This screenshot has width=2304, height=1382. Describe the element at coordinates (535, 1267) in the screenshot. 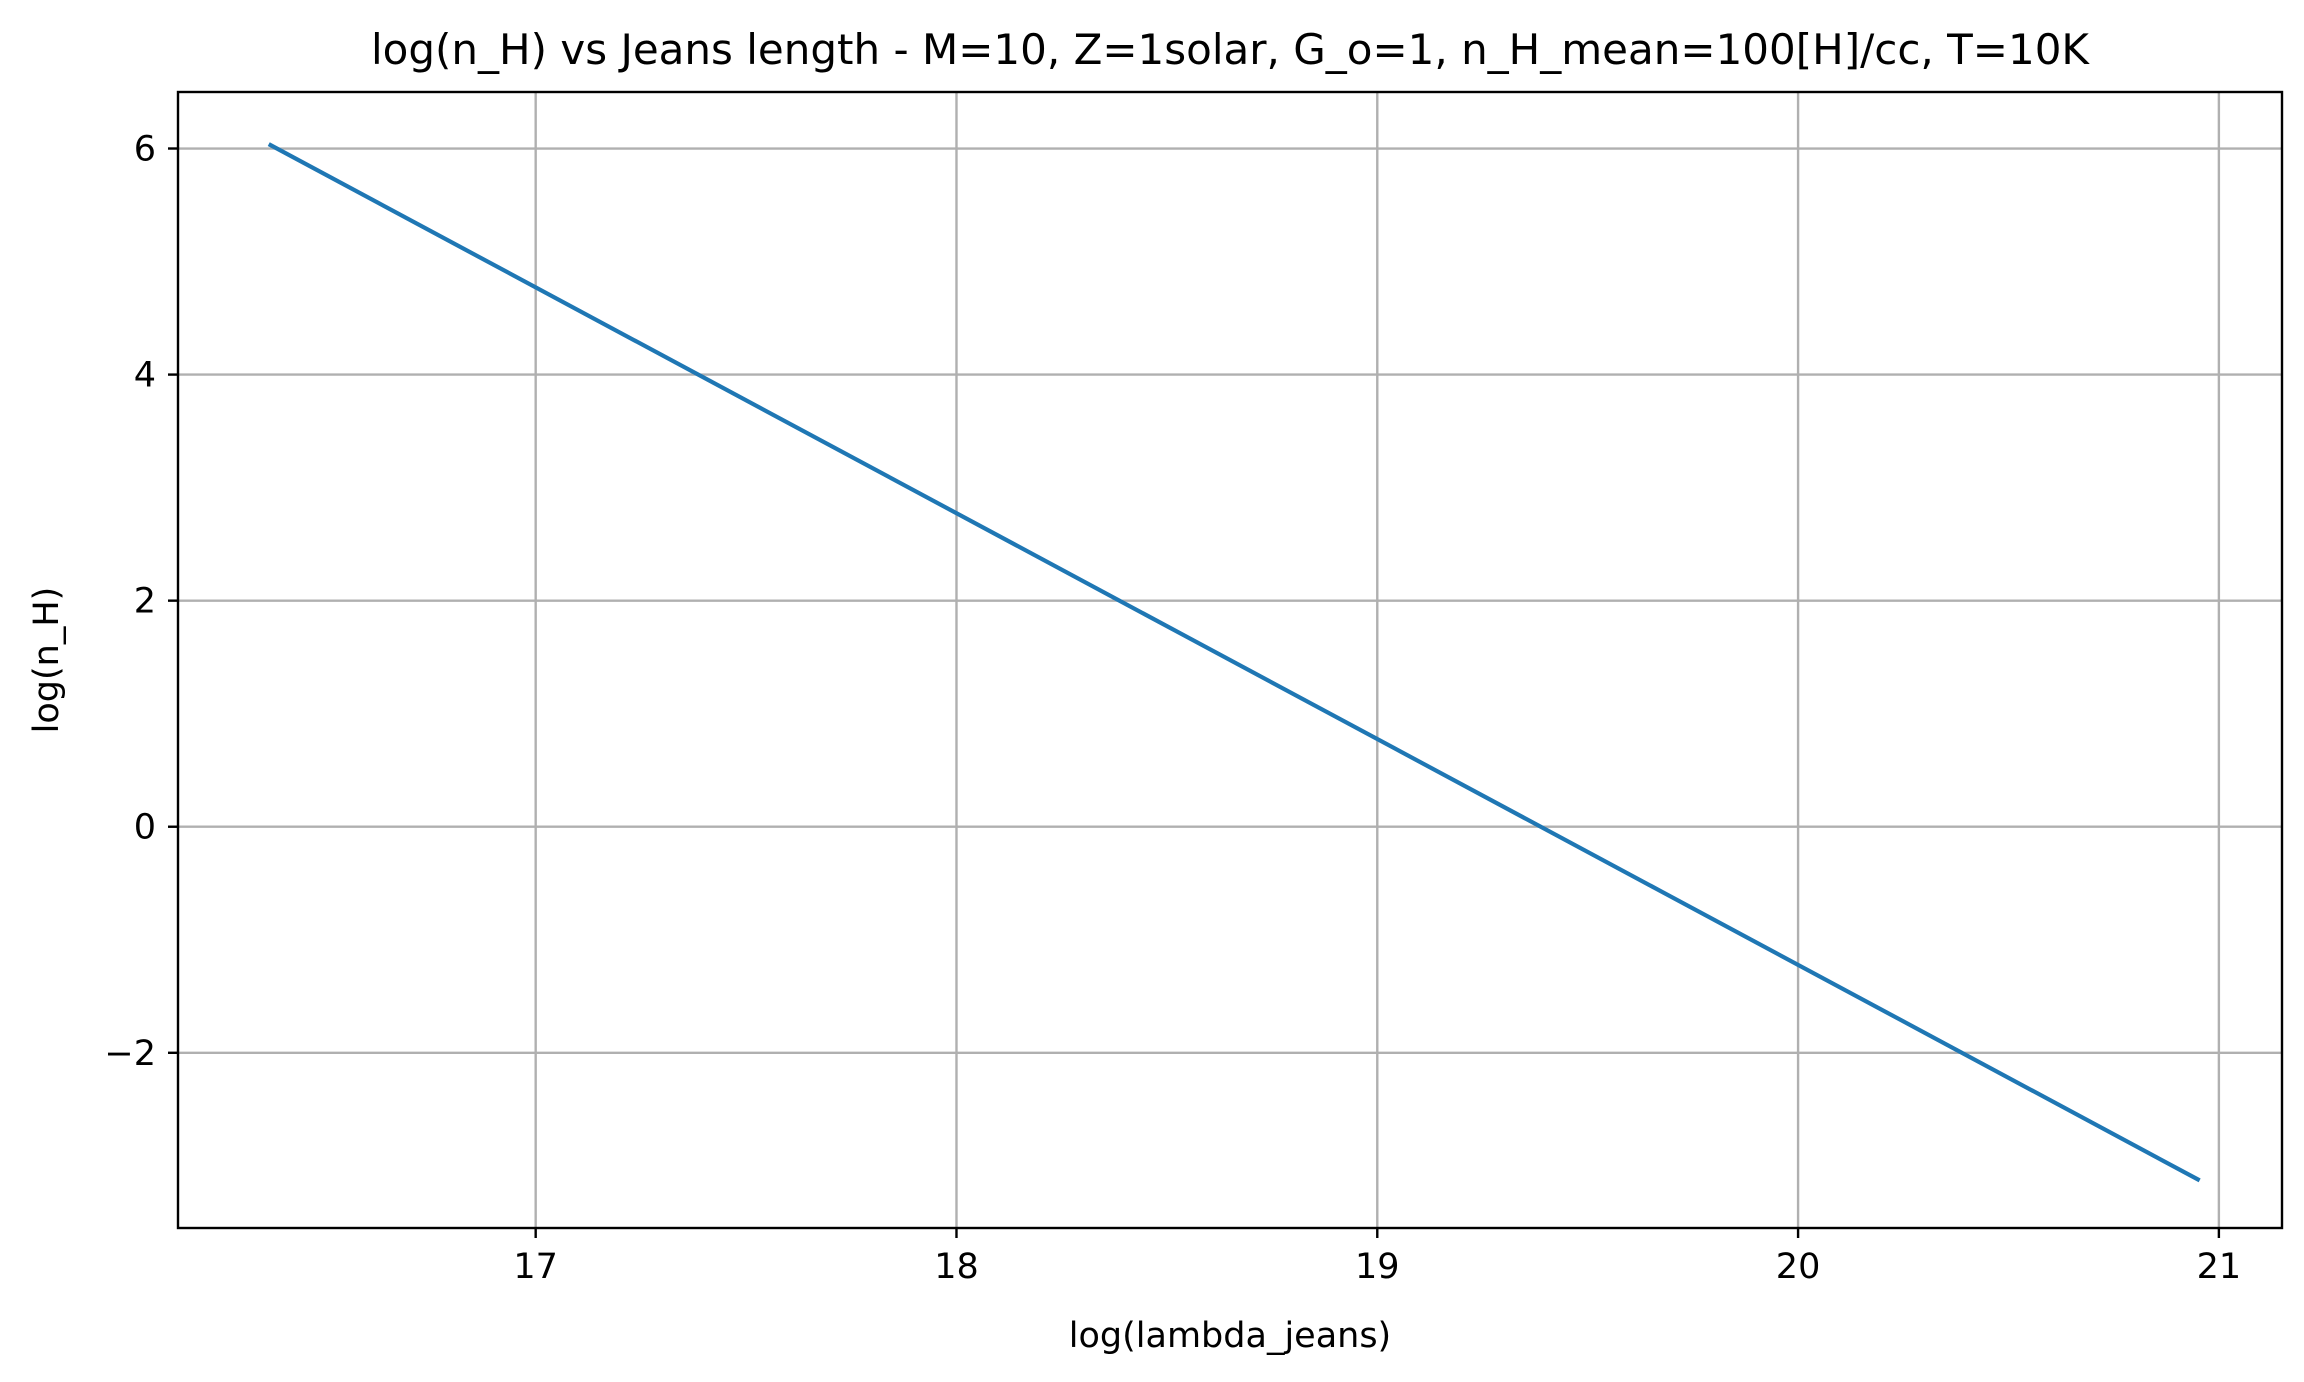

I see `x-tick-label: 17` at that location.